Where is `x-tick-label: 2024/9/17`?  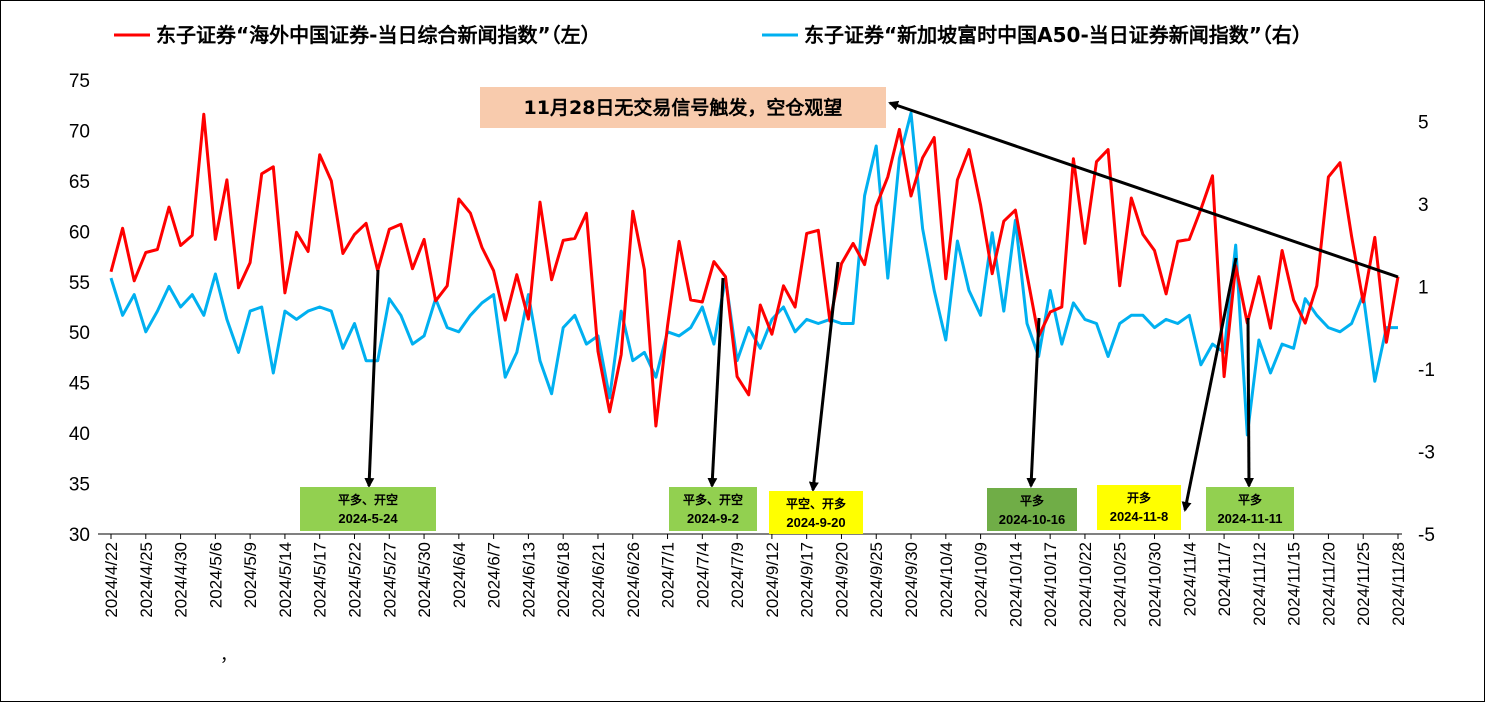 x-tick-label: 2024/9/17 is located at coordinates (807, 580).